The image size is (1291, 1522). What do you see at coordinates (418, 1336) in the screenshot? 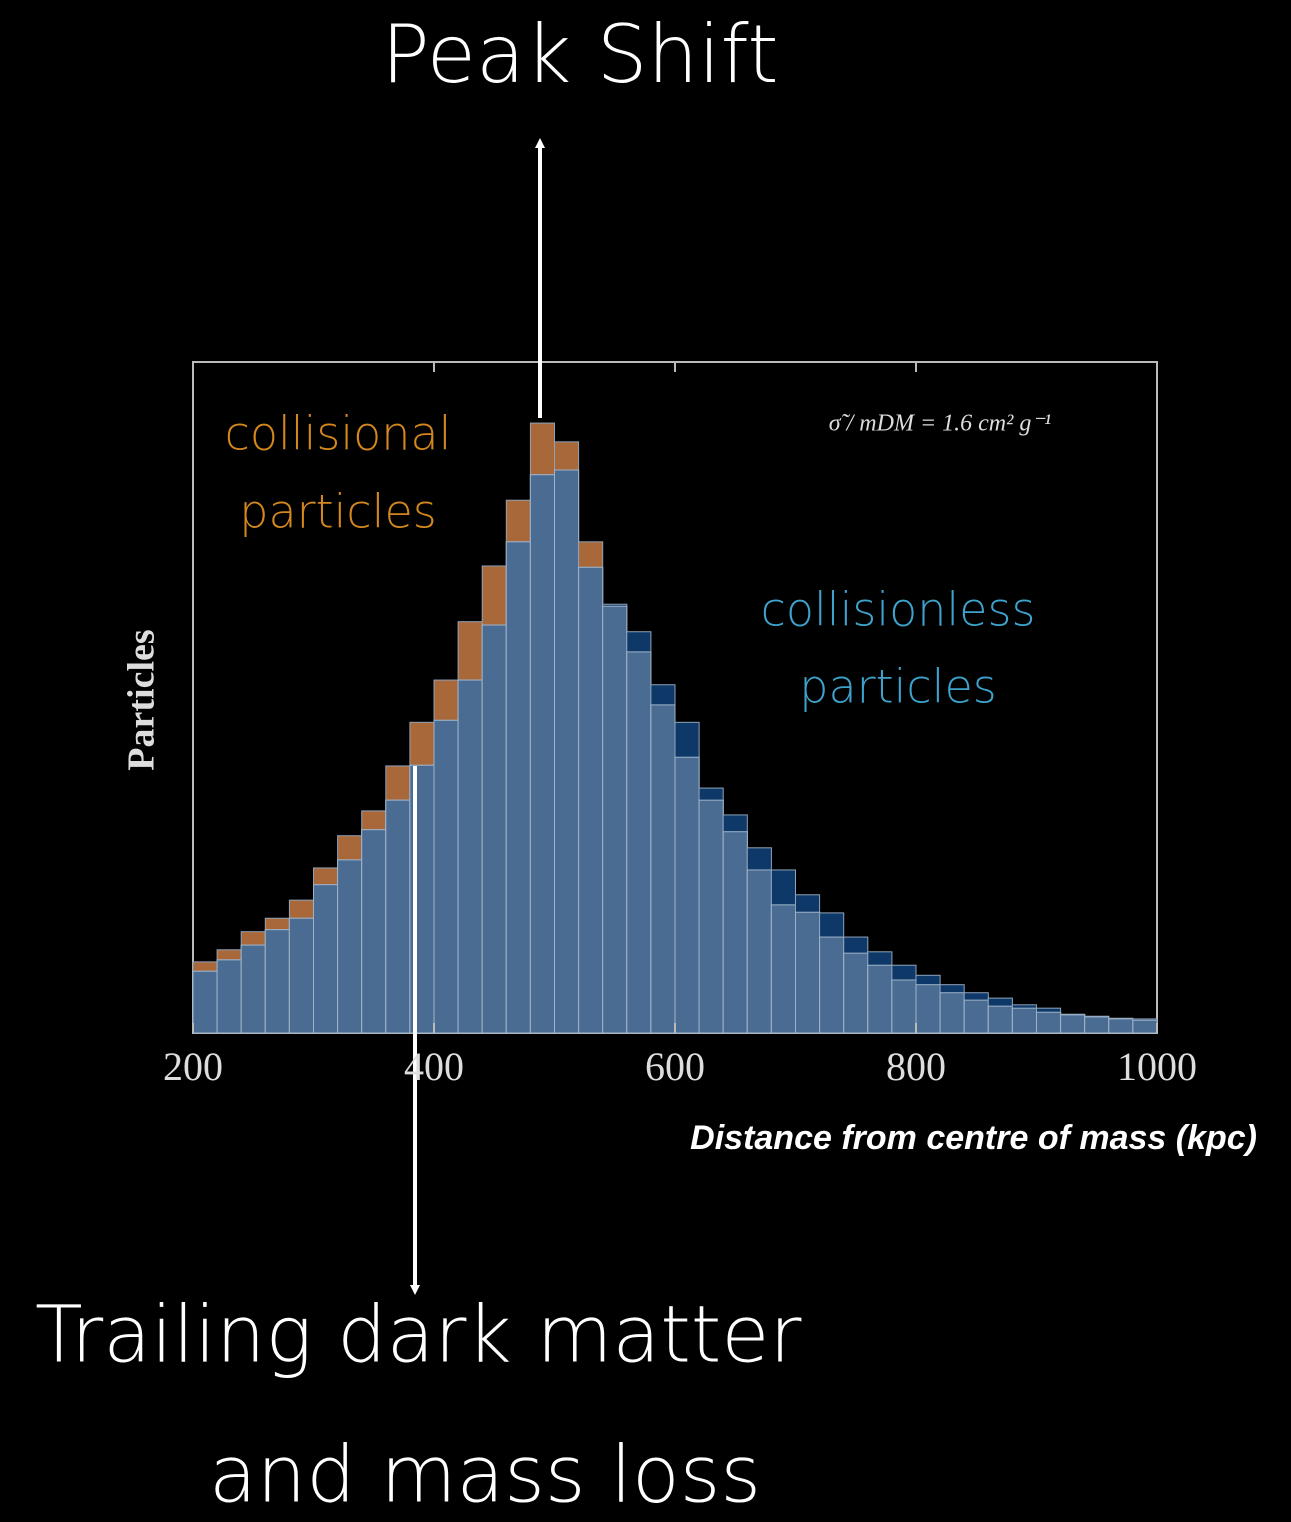
I see `annotation: Trailing dark matter` at bounding box center [418, 1336].